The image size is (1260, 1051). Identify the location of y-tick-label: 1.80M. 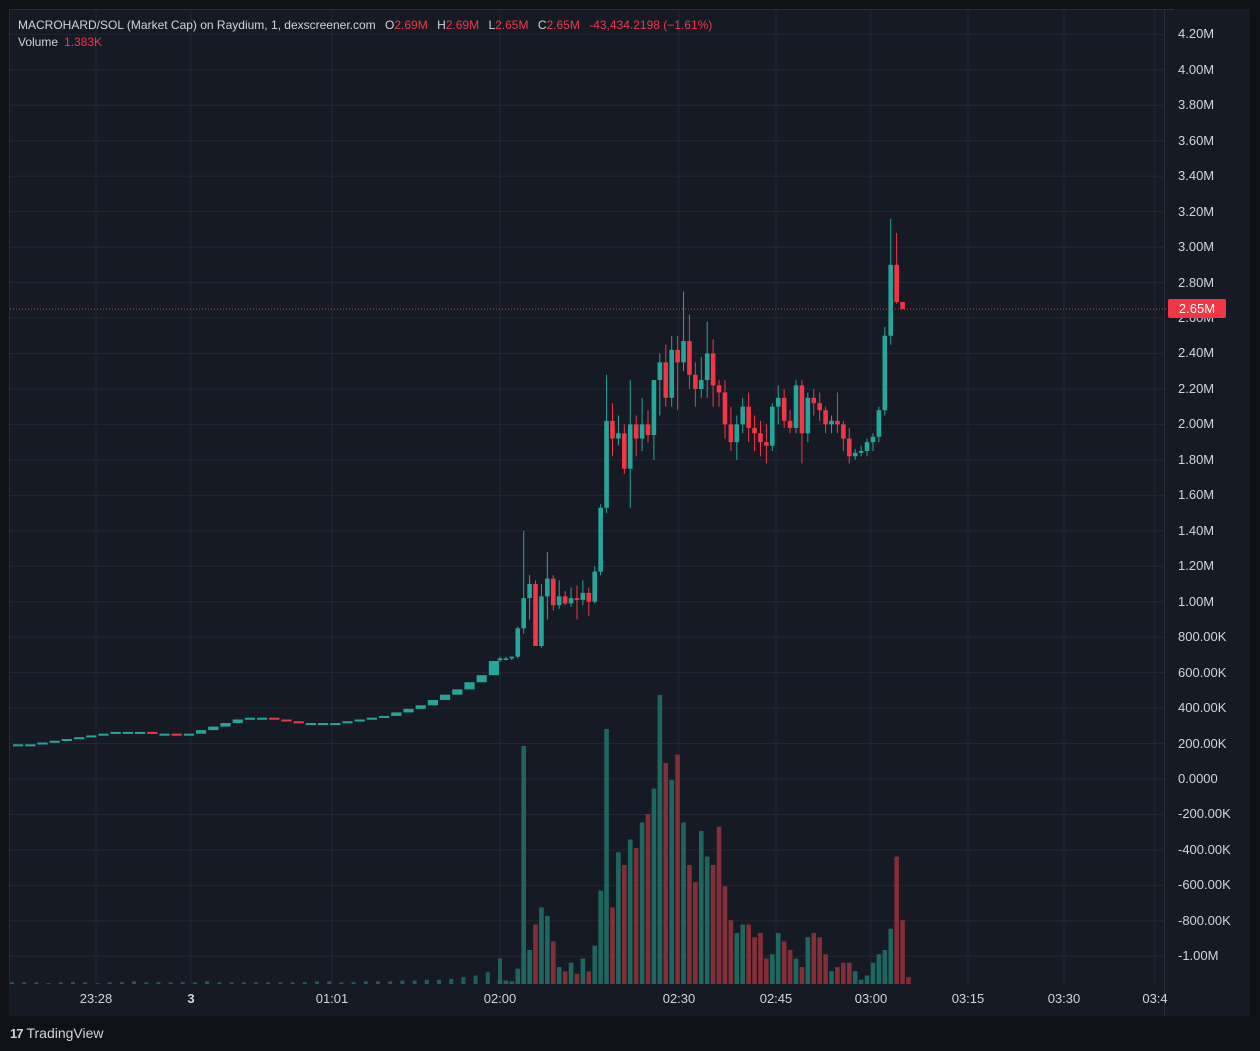
(1196, 459).